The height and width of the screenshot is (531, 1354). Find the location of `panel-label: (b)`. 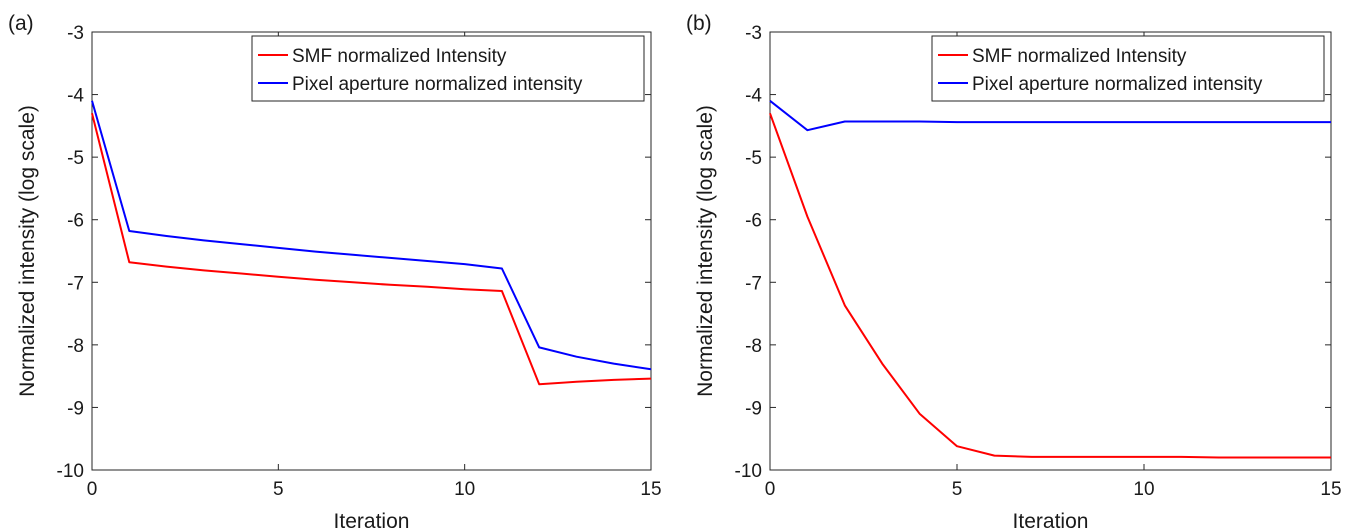

panel-label: (b) is located at coordinates (699, 23).